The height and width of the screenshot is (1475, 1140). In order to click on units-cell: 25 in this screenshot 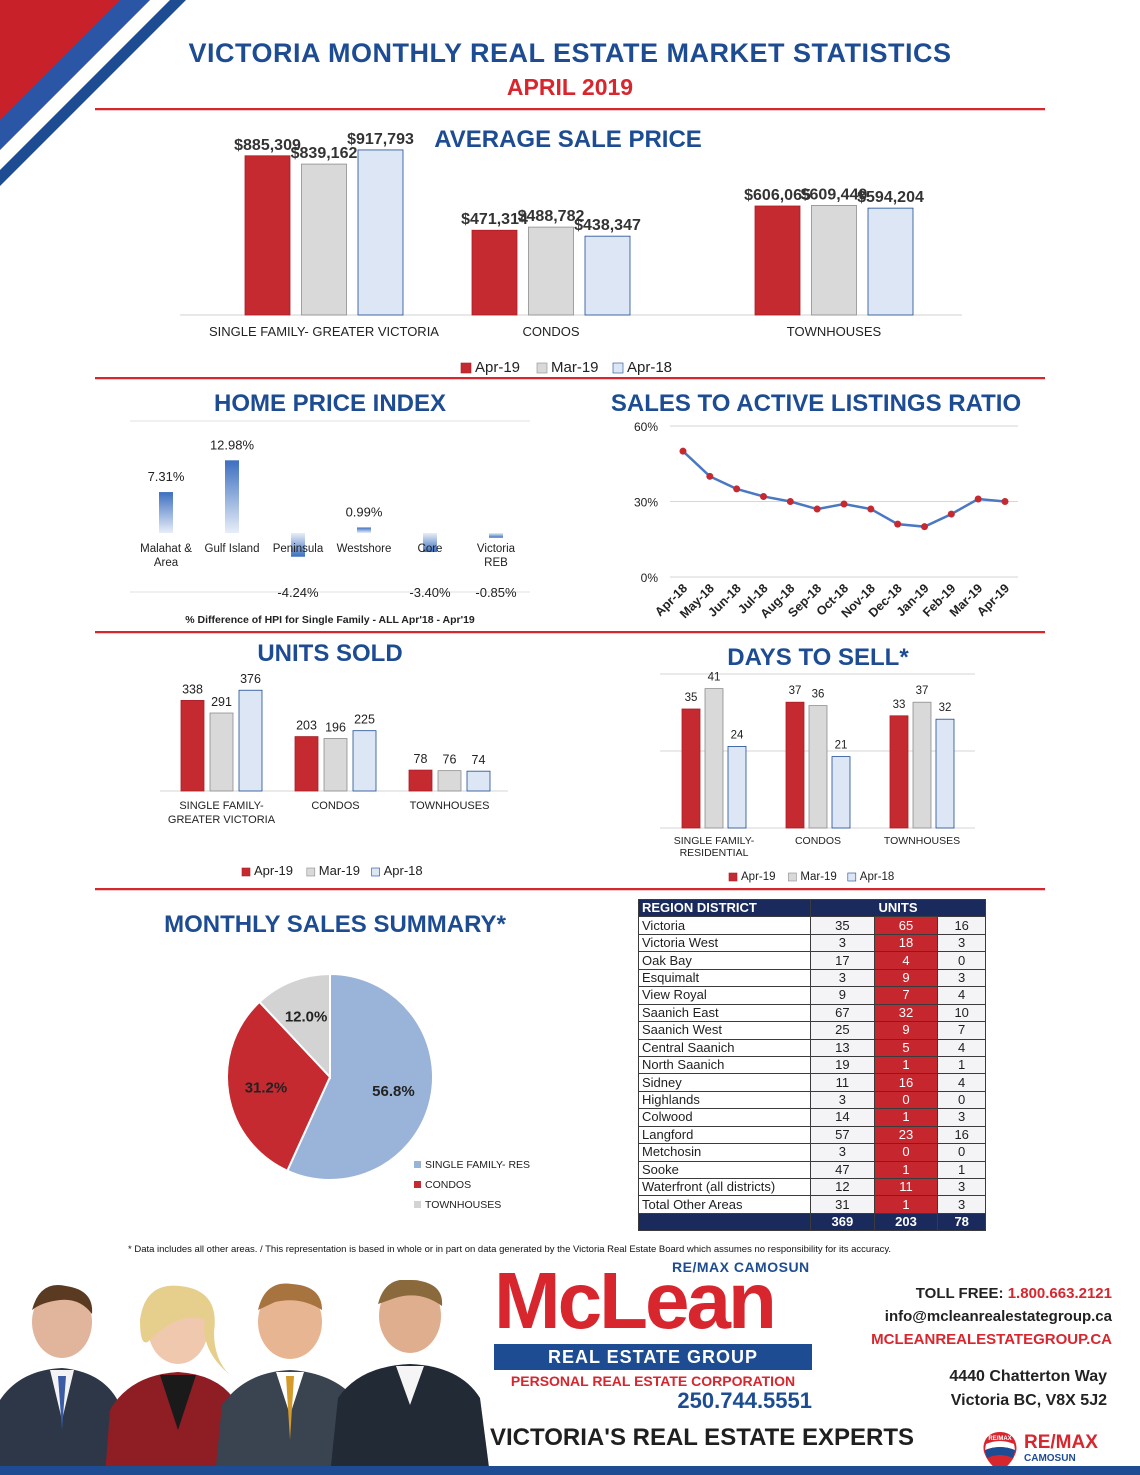, I will do `click(842, 1030)`.